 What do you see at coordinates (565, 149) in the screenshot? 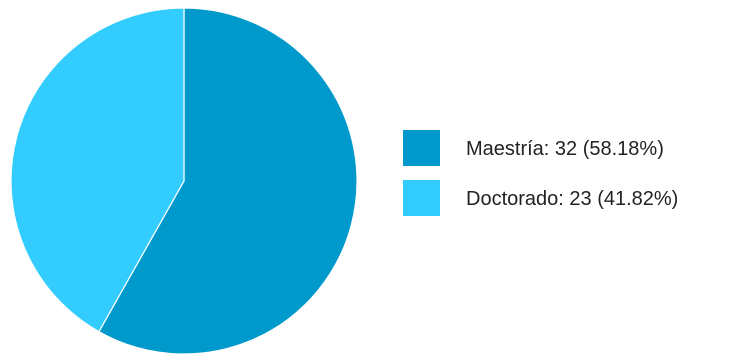
I see `legend-label-maestria: Maestría: 32 (58.18%)` at bounding box center [565, 149].